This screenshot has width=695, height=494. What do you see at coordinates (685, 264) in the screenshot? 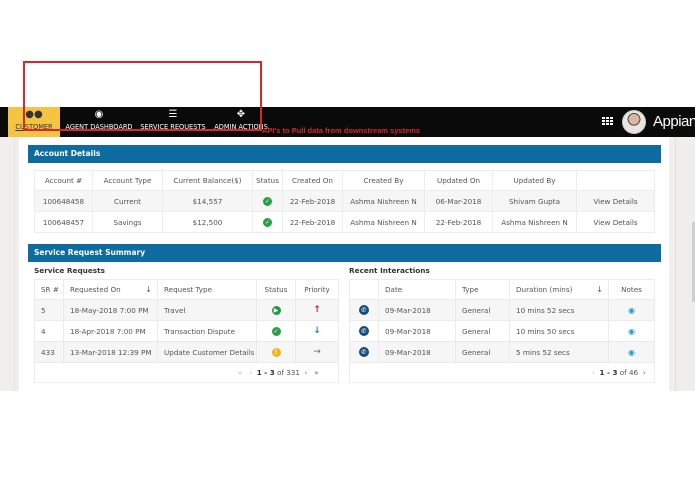
I see `scrollbar-track` at bounding box center [685, 264].